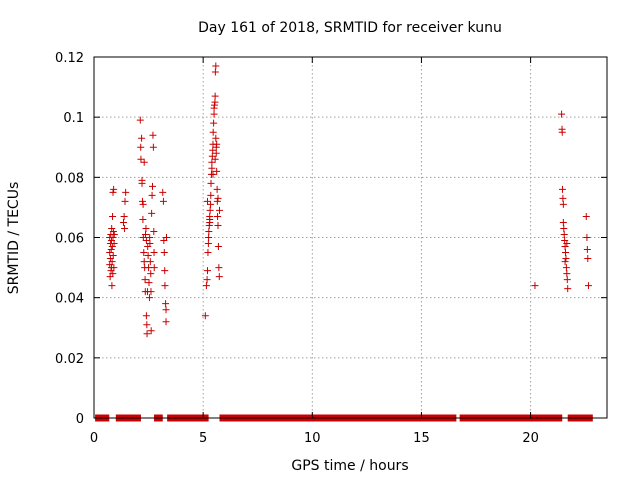  Describe the element at coordinates (530, 438) in the screenshot. I see `x-tick-label: 20` at that location.